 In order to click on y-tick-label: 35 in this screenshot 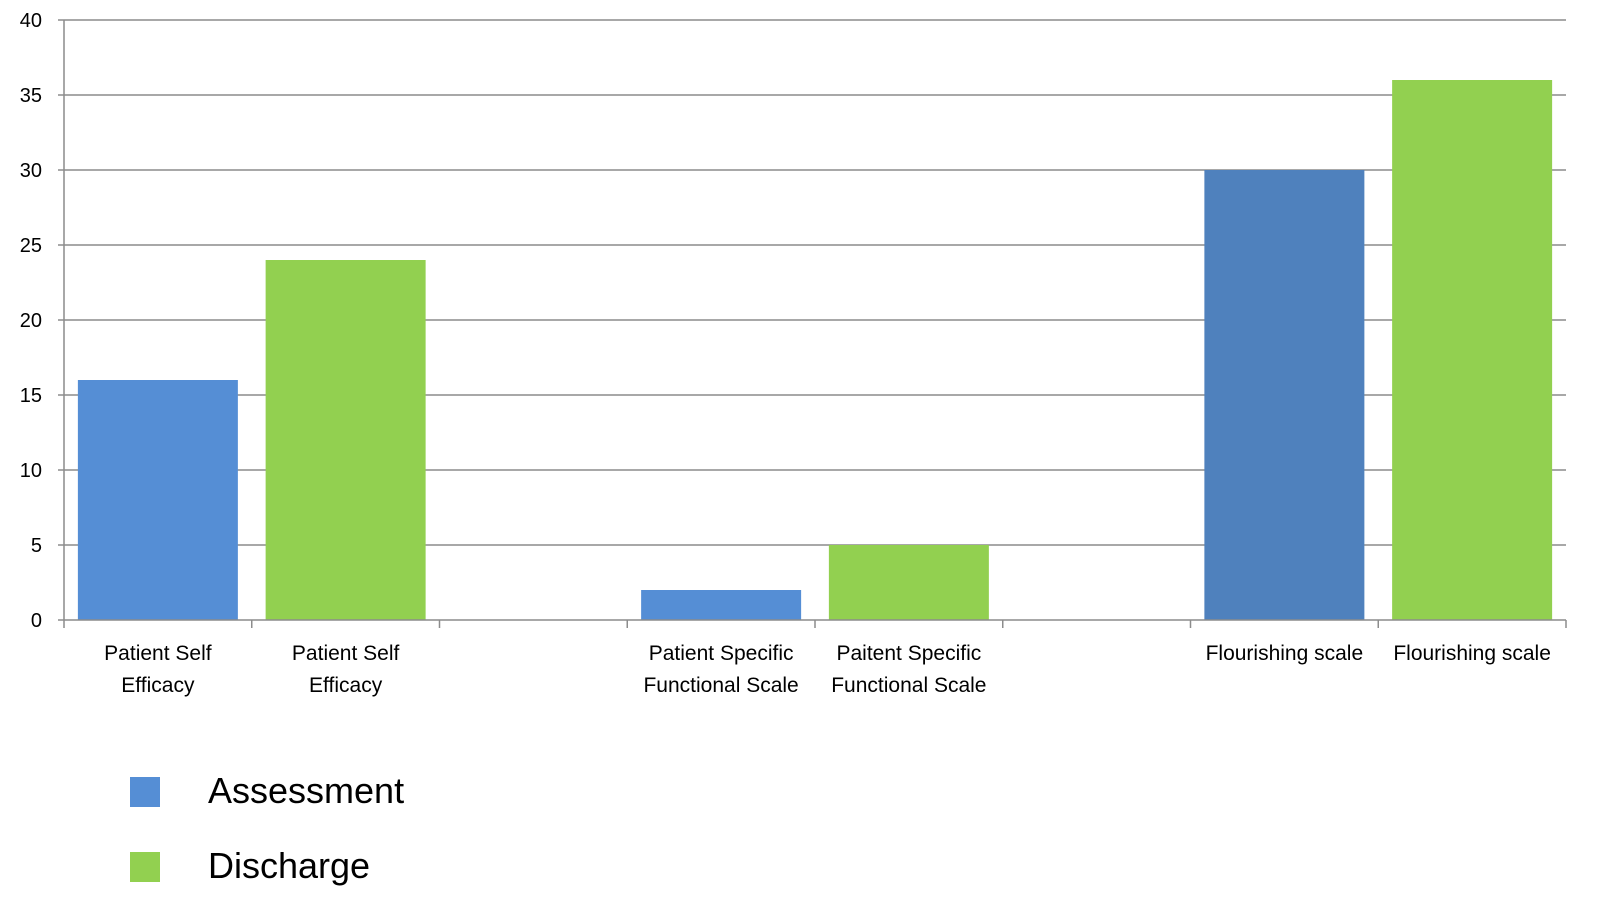, I will do `click(31, 96)`.